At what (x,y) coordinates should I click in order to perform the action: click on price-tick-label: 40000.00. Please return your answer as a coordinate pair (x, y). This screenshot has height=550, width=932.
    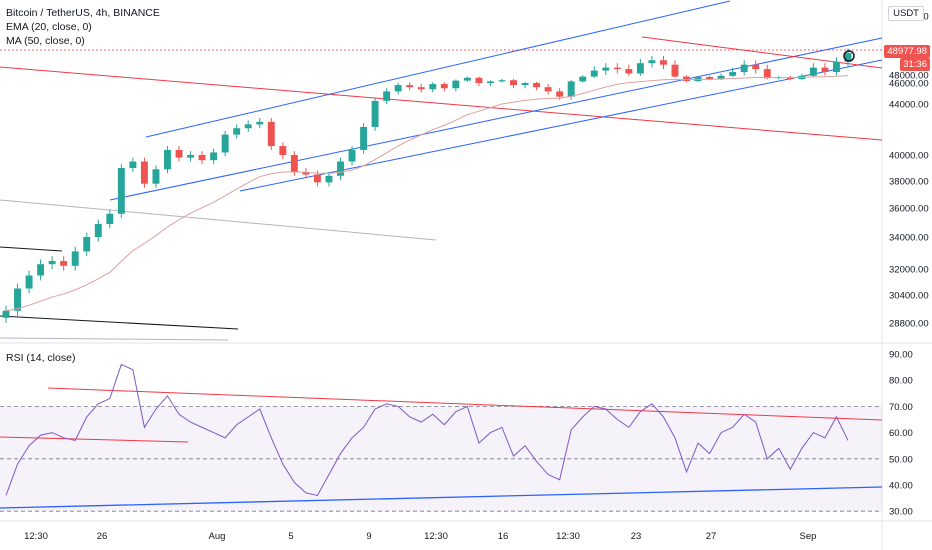
    Looking at the image, I should click on (909, 156).